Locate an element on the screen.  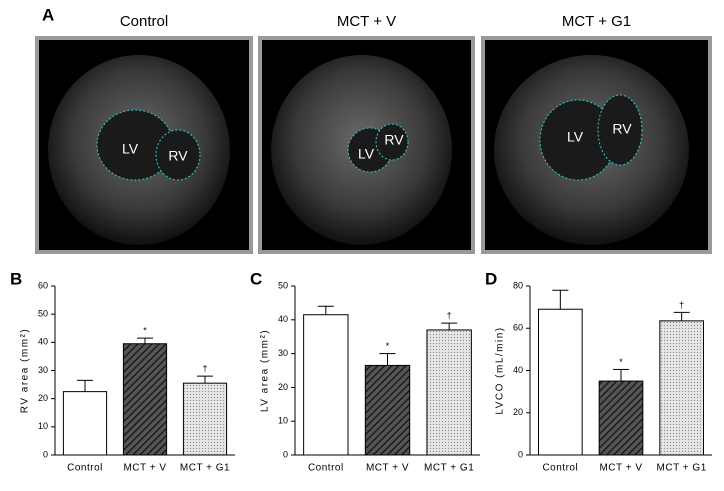
y-axis-label: LV area (mm²) is located at coordinates (265, 370).